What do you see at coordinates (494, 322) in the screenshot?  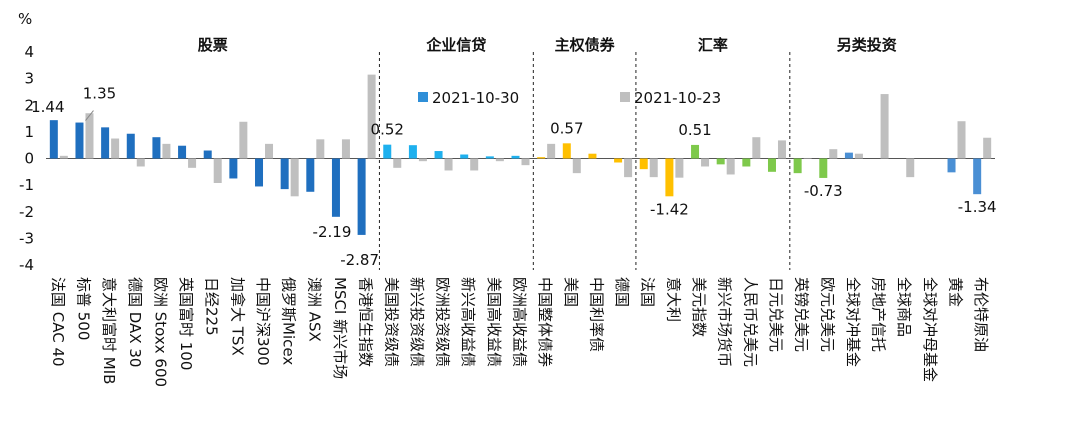 I see `category-label: 美国高收益债` at bounding box center [494, 322].